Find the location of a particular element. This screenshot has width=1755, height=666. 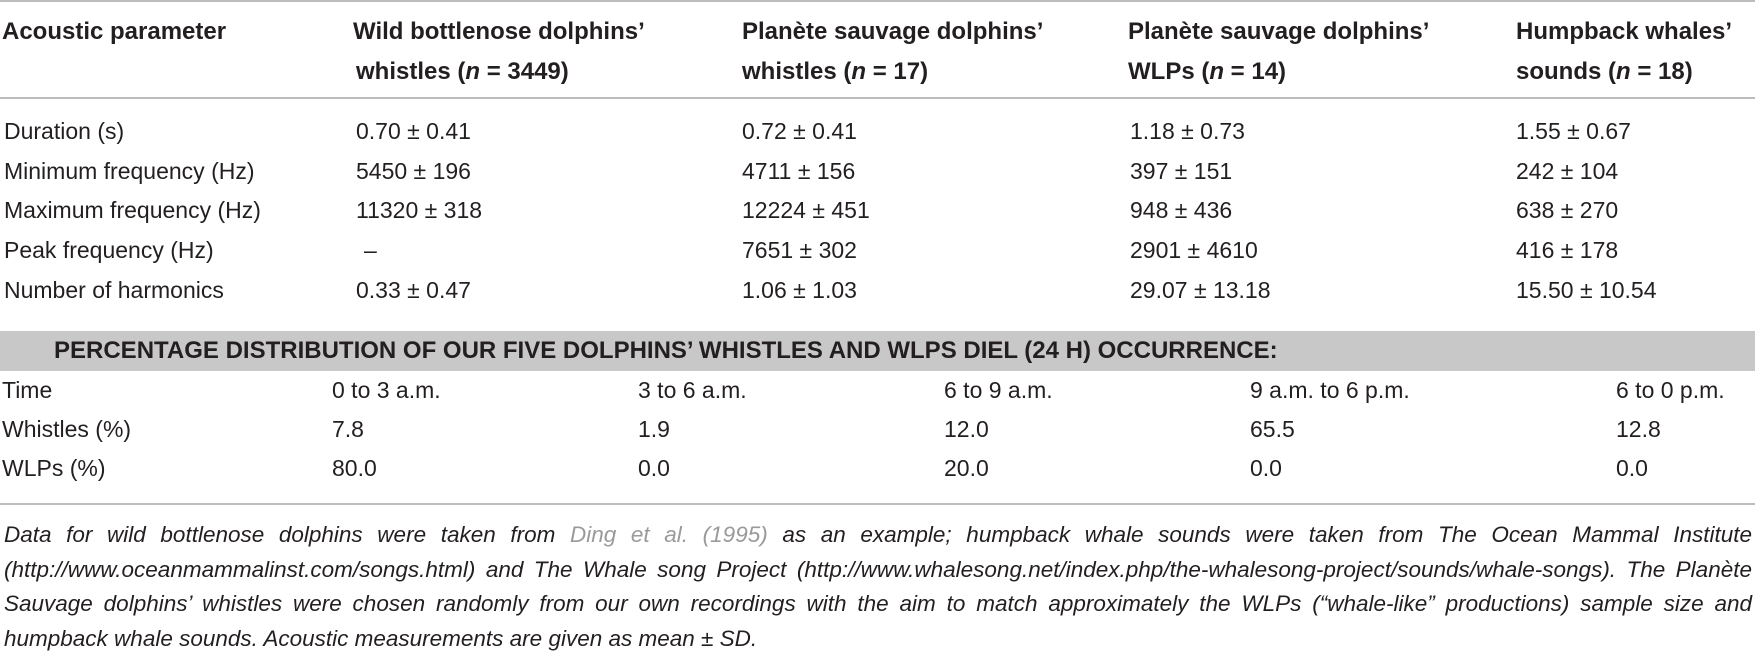

table-cell: 3 to 6 a.m. is located at coordinates (692, 390).